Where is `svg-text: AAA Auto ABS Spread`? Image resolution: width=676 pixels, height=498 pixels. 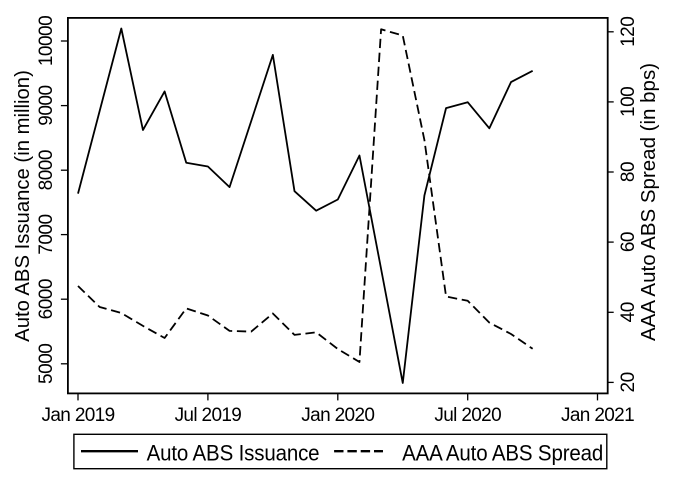 svg-text: AAA Auto ABS Spread is located at coordinates (502, 452).